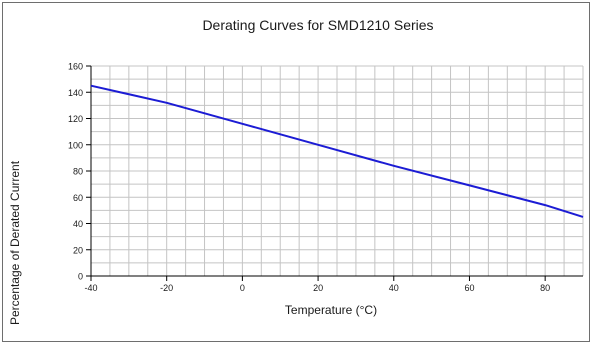  What do you see at coordinates (318, 288) in the screenshot?
I see `x-tick-label: 20` at bounding box center [318, 288].